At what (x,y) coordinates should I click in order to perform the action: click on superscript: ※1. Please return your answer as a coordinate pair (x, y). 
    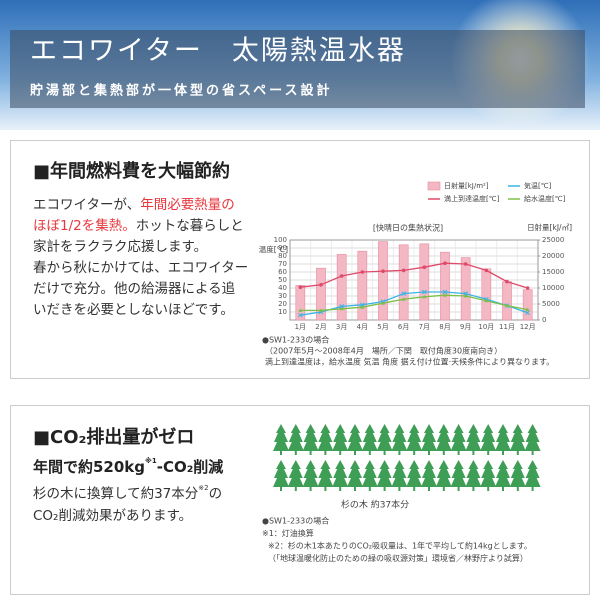
    Looking at the image, I should click on (151, 460).